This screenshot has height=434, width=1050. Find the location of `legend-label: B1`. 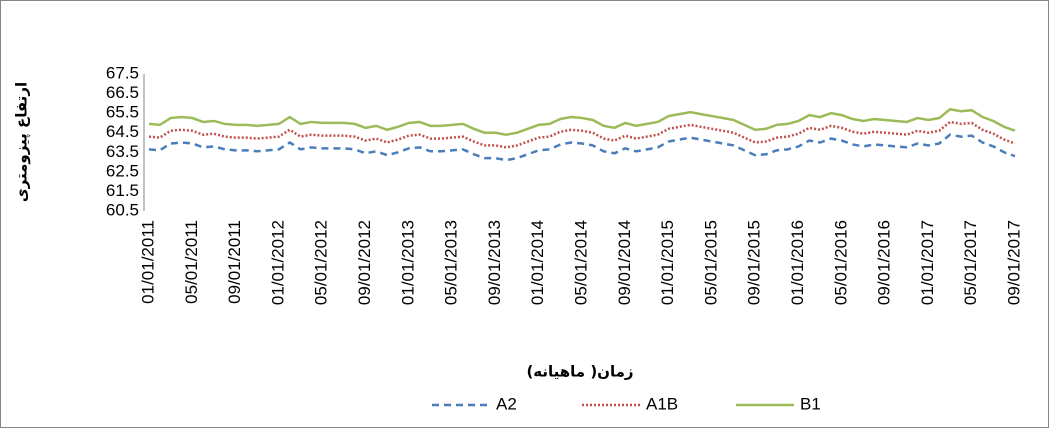

legend-label: B1 is located at coordinates (810, 403).